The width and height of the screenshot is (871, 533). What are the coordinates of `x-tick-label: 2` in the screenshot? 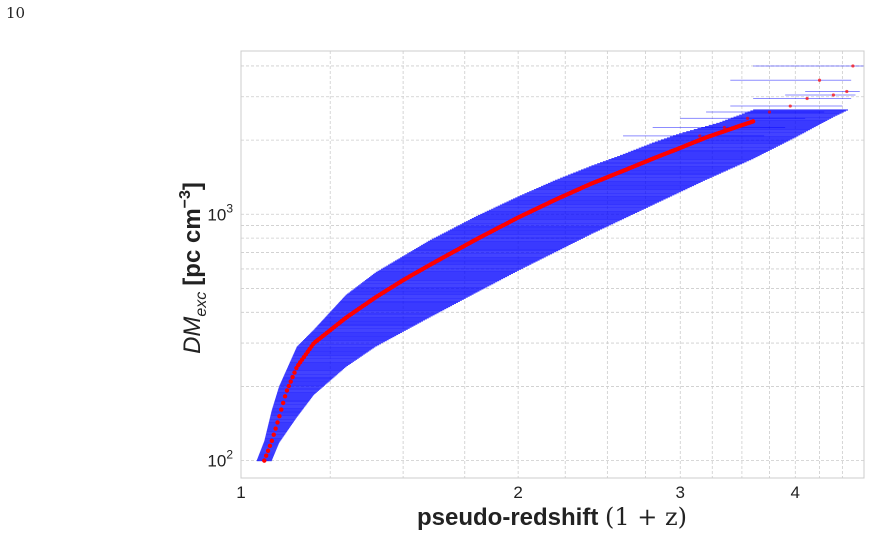 It's located at (517, 492).